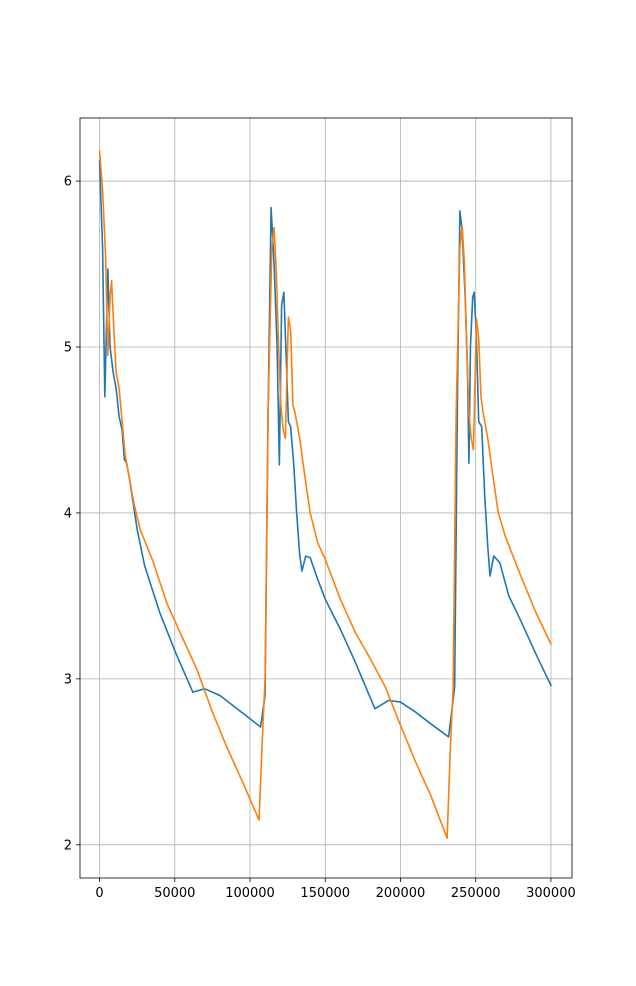 The width and height of the screenshot is (636, 986). Describe the element at coordinates (68, 679) in the screenshot. I see `y-tick-label: 3` at that location.